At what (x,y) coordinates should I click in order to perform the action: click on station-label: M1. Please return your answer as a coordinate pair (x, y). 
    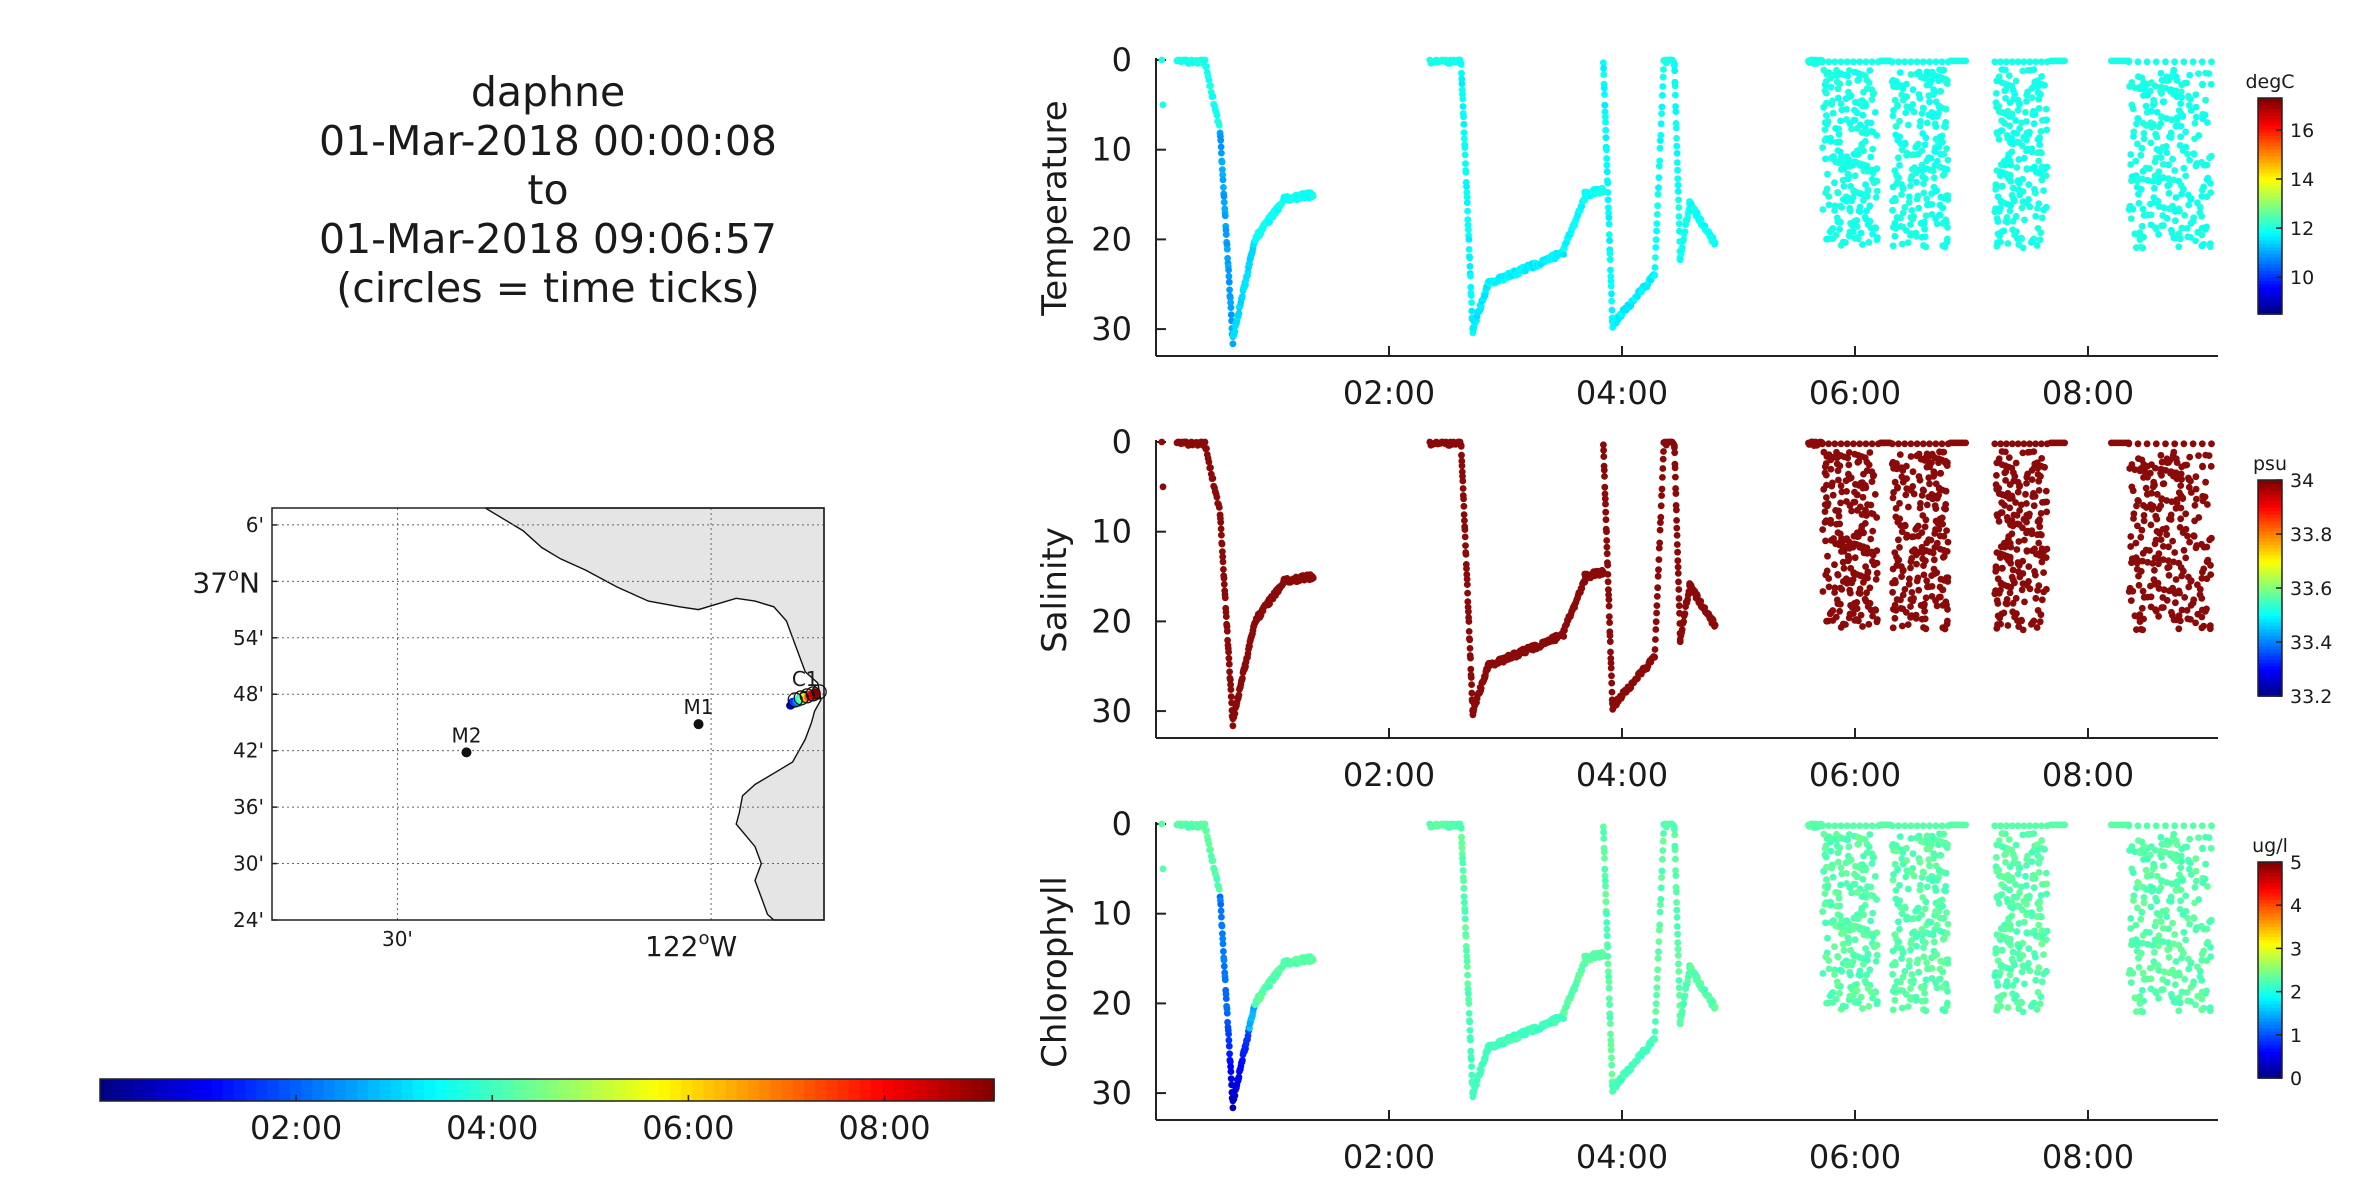
    Looking at the image, I should click on (699, 707).